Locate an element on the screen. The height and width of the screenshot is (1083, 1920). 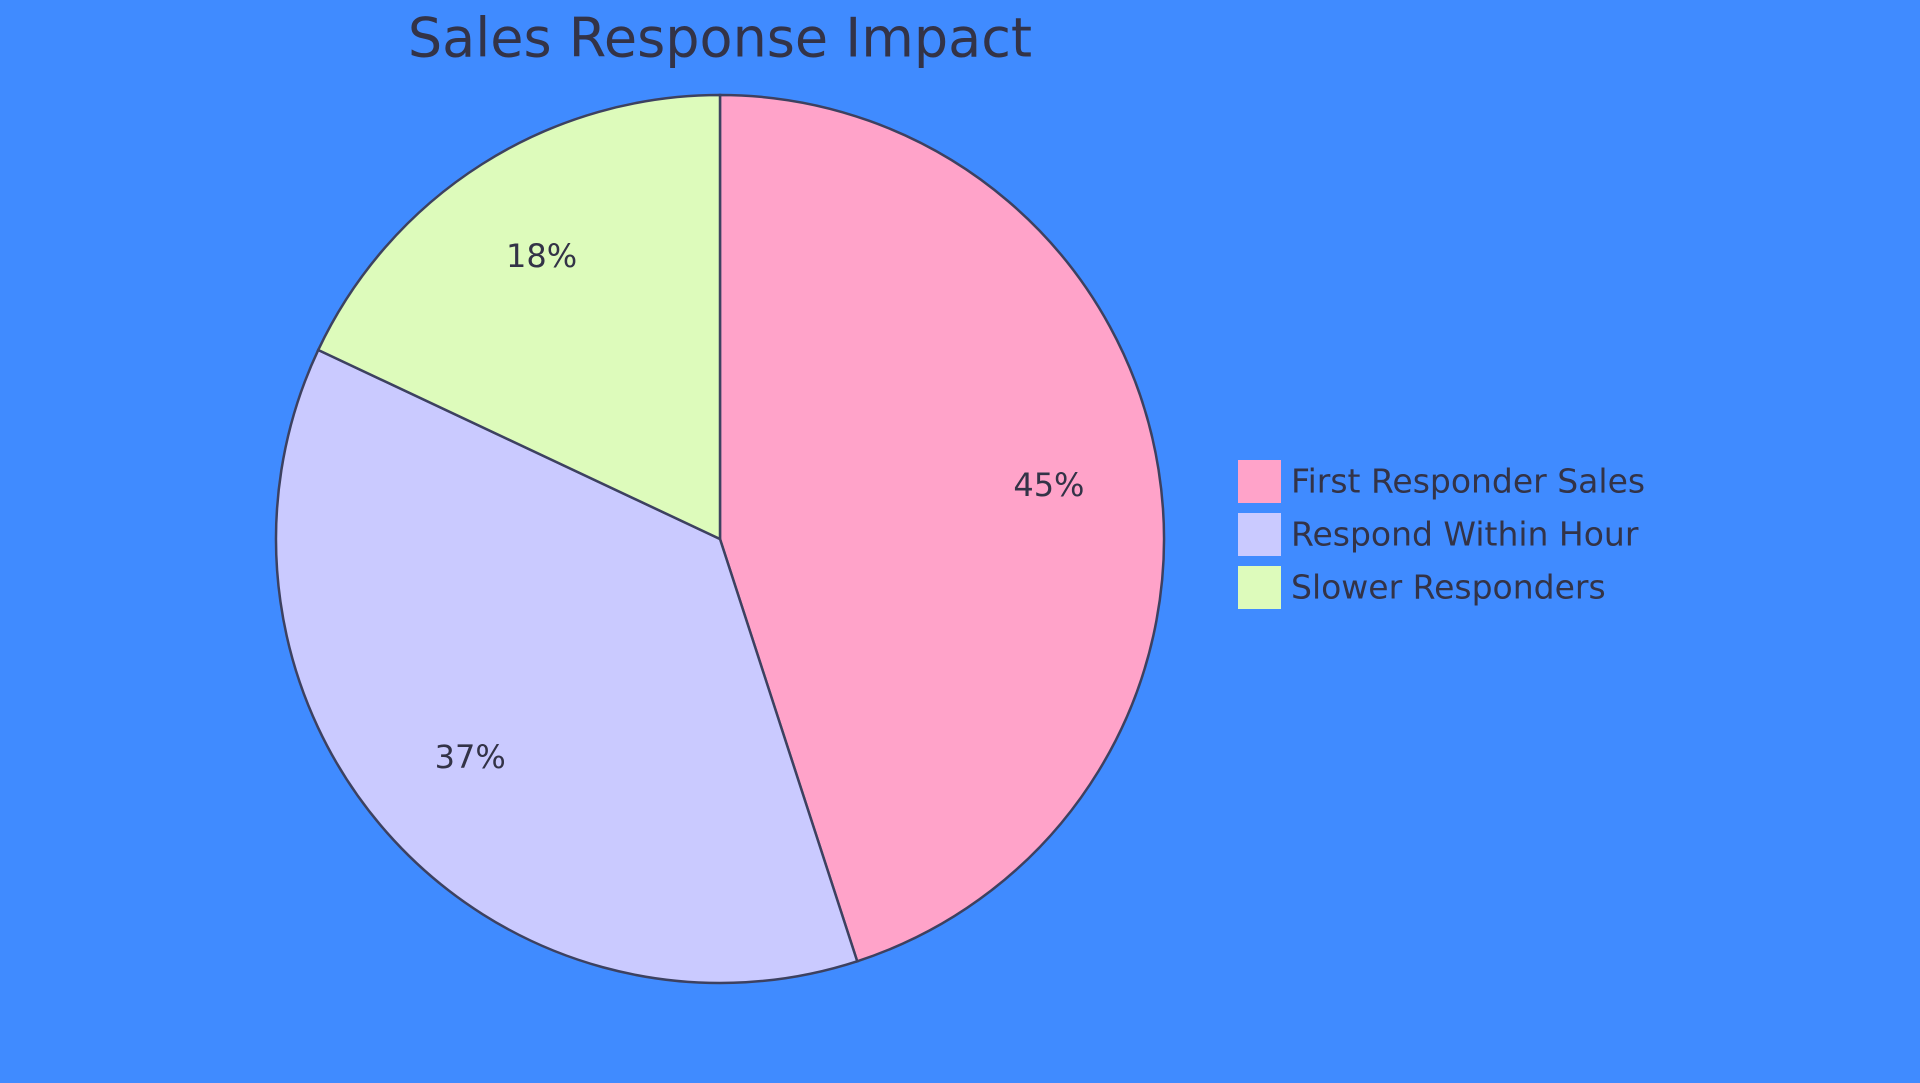
chart-title: Sales Response Impact is located at coordinates (720, 38).